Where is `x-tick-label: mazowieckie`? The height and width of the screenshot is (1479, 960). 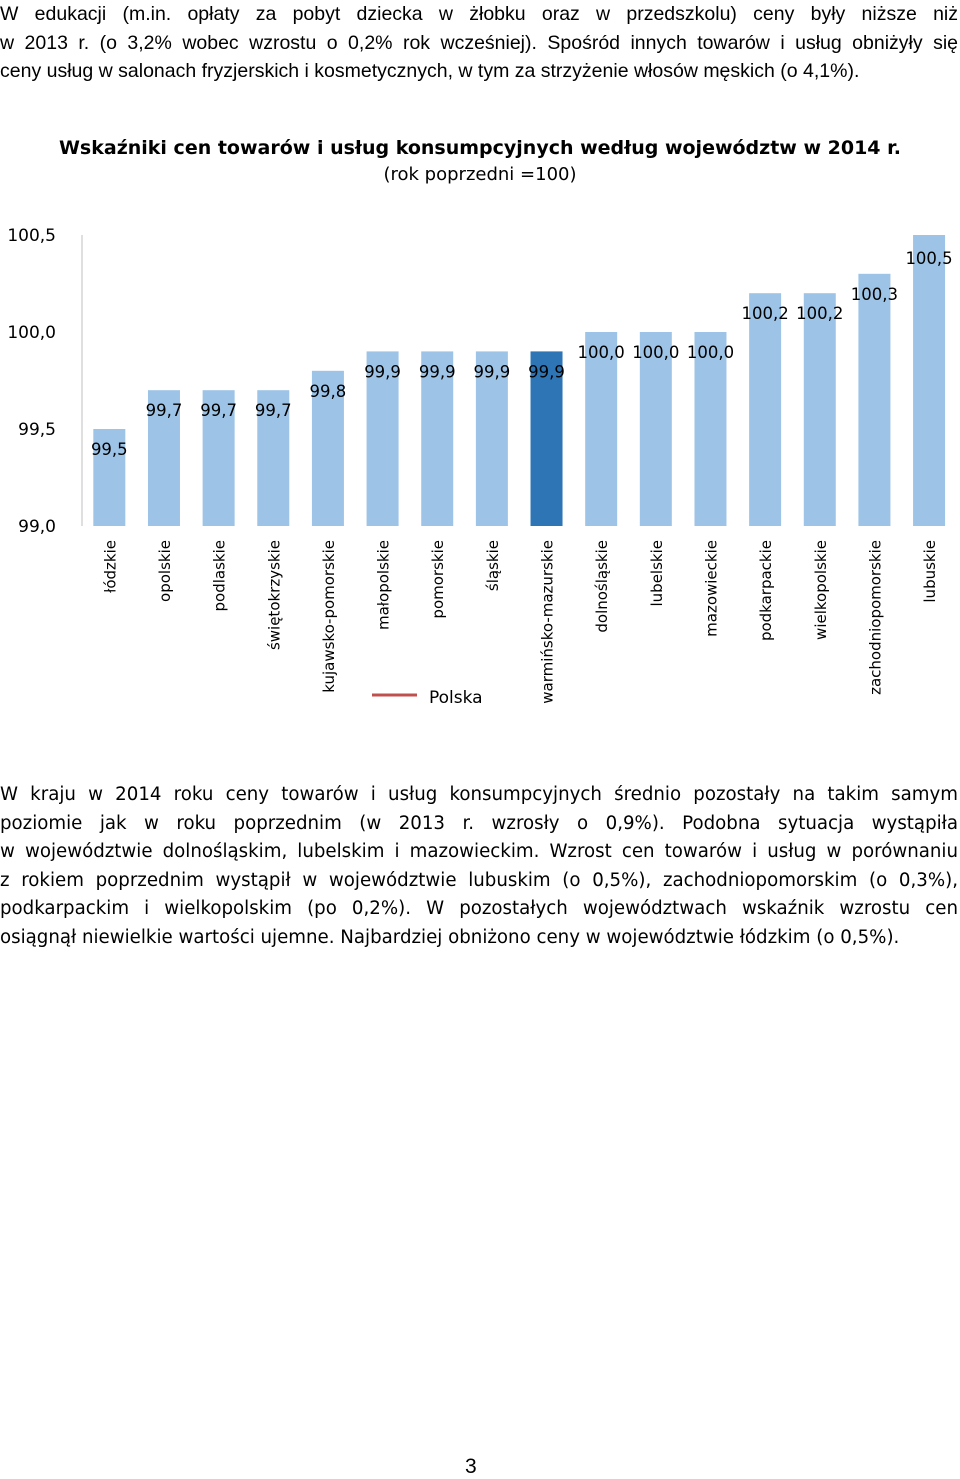
x-tick-label: mazowieckie is located at coordinates (711, 588).